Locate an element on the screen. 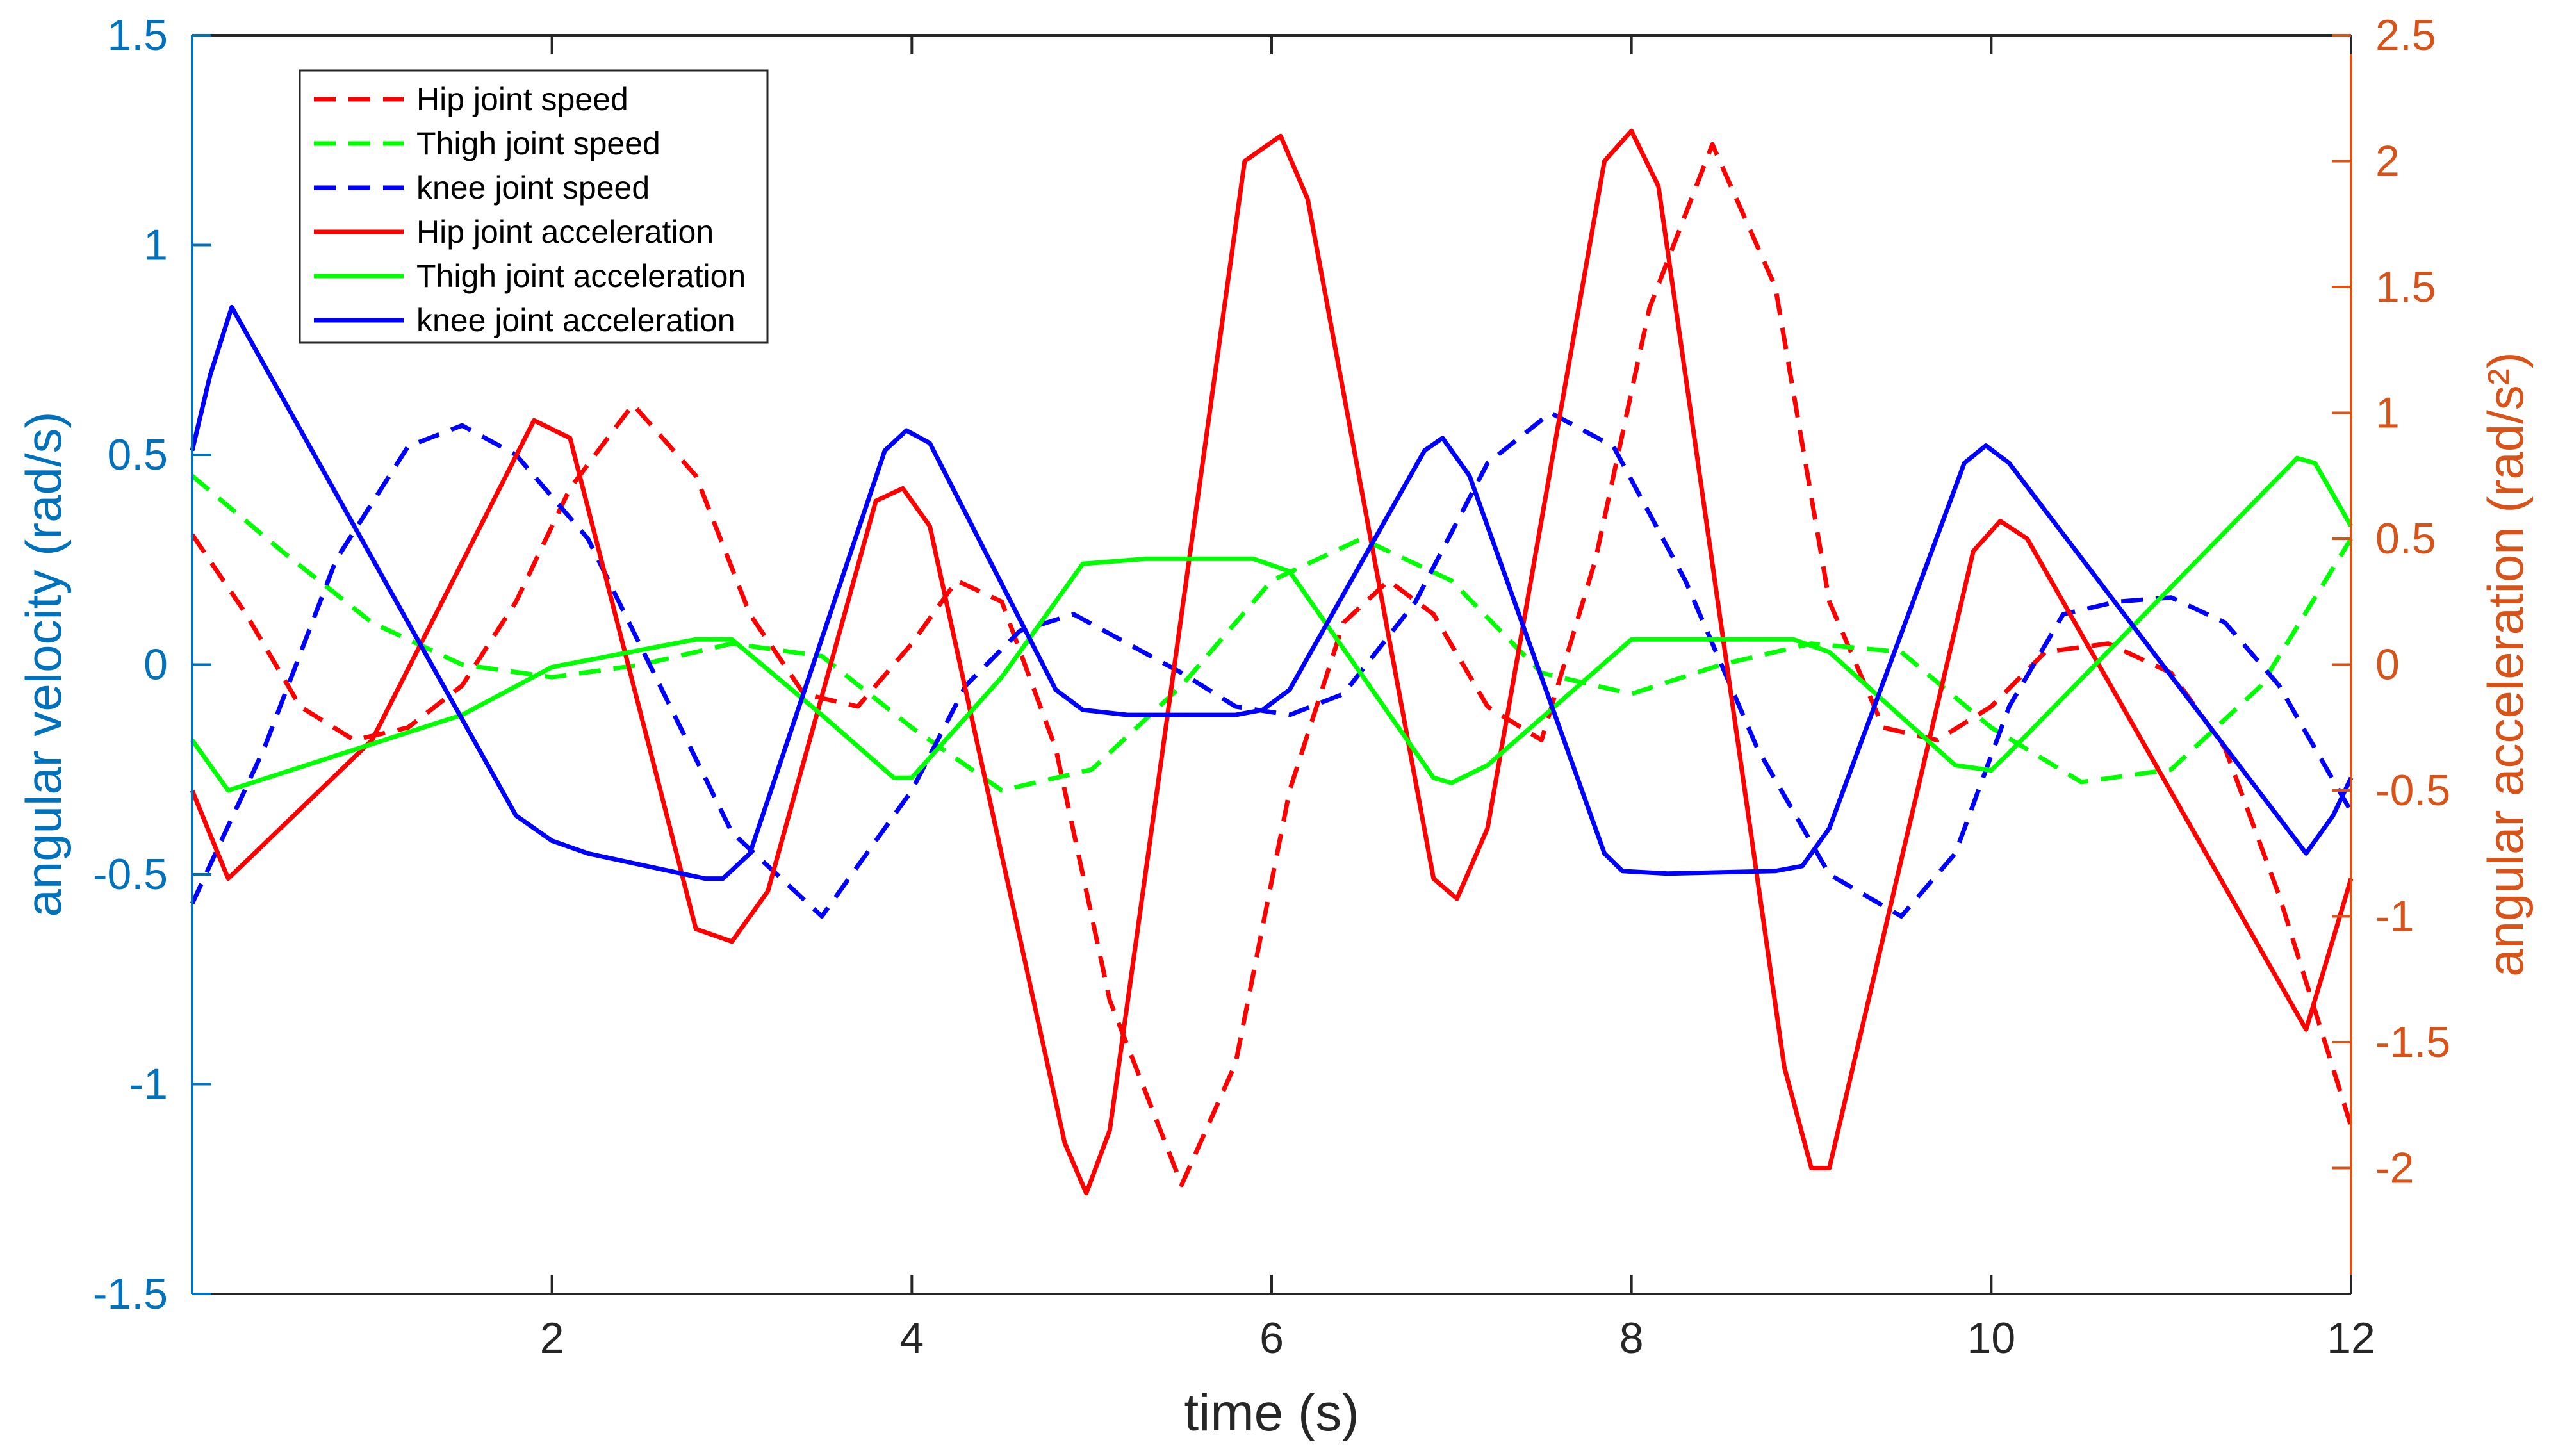  y-left-axis-label: angular velocity (rad/s) is located at coordinates (43, 665).